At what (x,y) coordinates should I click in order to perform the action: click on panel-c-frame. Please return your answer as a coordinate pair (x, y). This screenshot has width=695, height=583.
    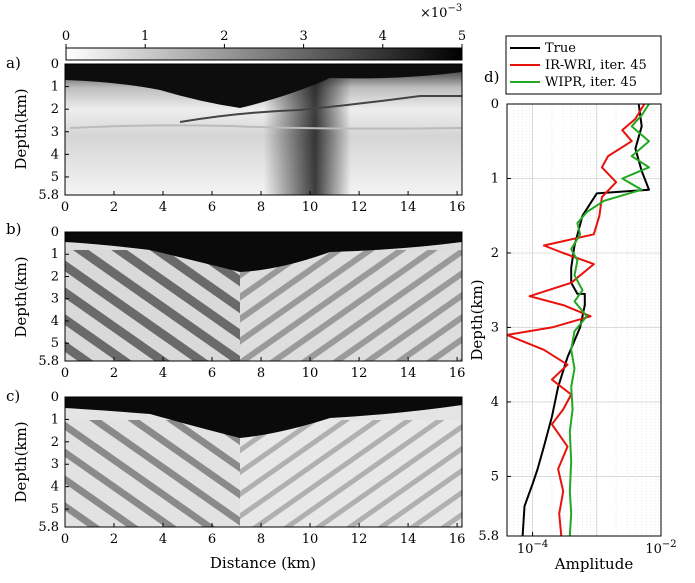
    Looking at the image, I should click on (263, 462).